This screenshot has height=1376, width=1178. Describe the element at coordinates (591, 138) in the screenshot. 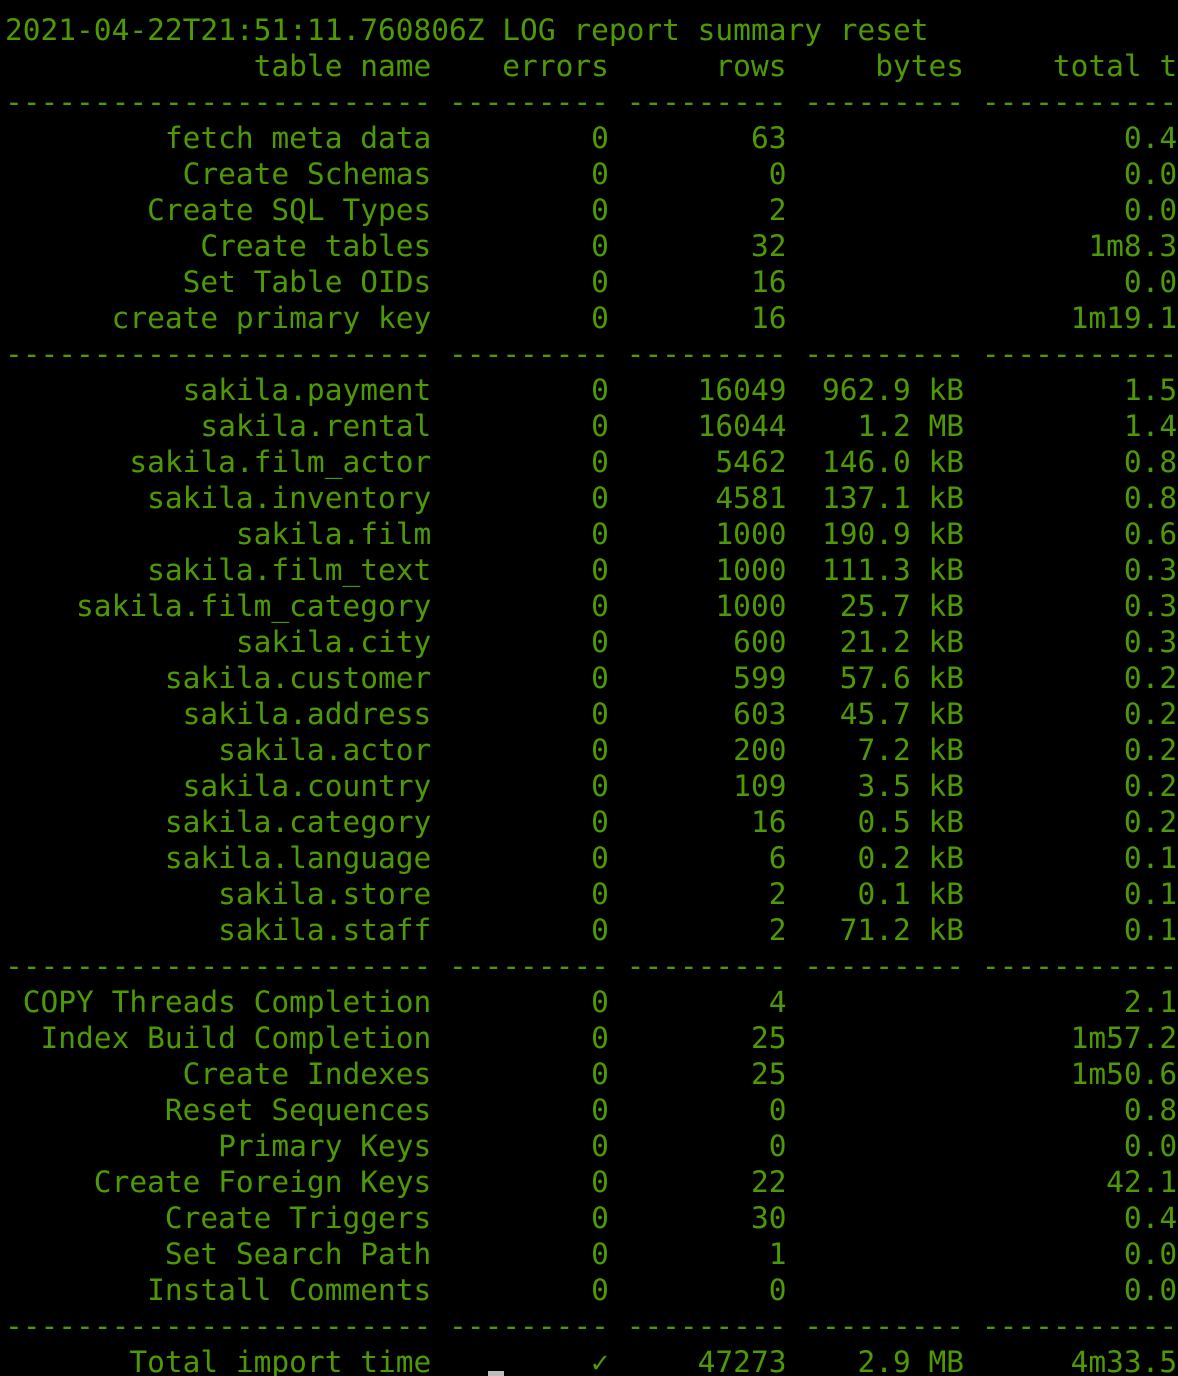

I see `table-row: fetch meta data 0 63 0.433s` at that location.